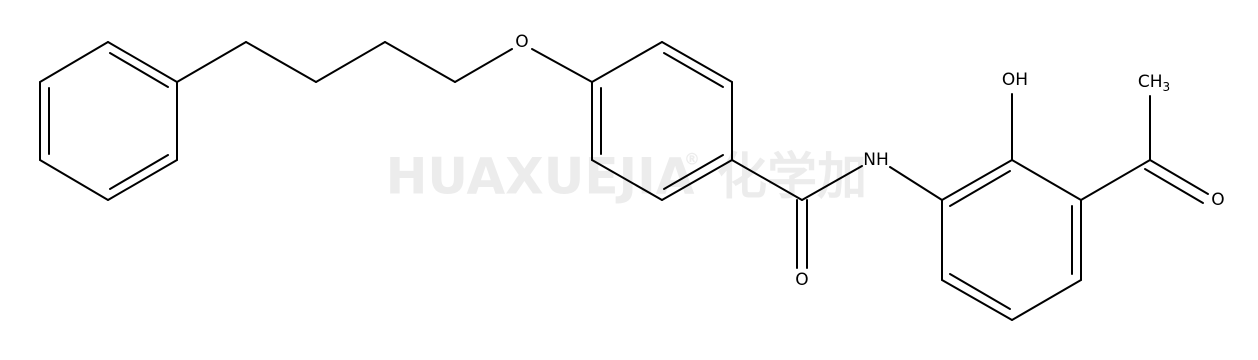 The height and width of the screenshot is (360, 1258). I want to click on watermark-latin: HUAXUEJIA, so click(540, 177).